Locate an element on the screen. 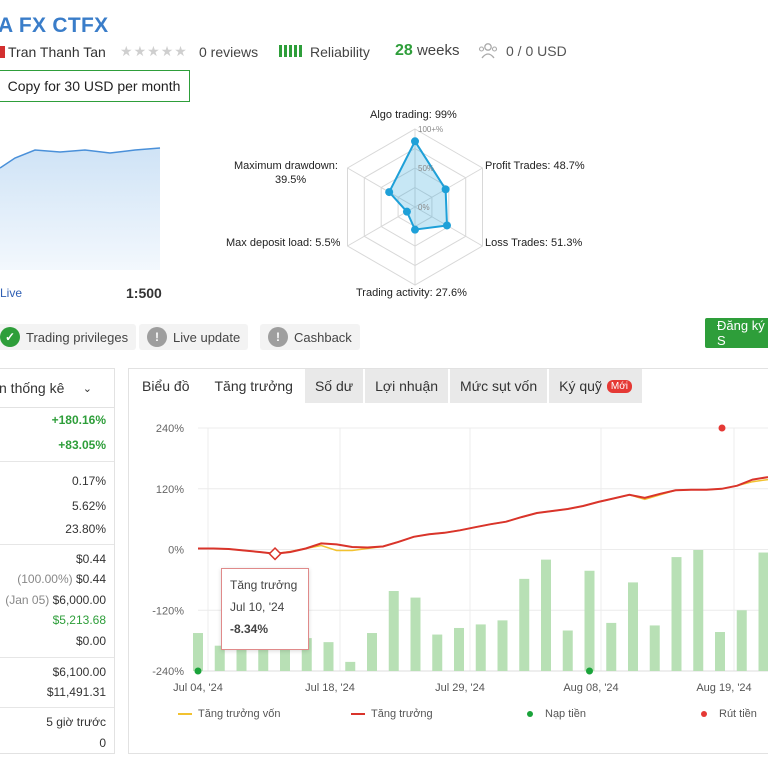 This screenshot has width=768, height=768. tab-growth: Tăng trưởng is located at coordinates (254, 386).